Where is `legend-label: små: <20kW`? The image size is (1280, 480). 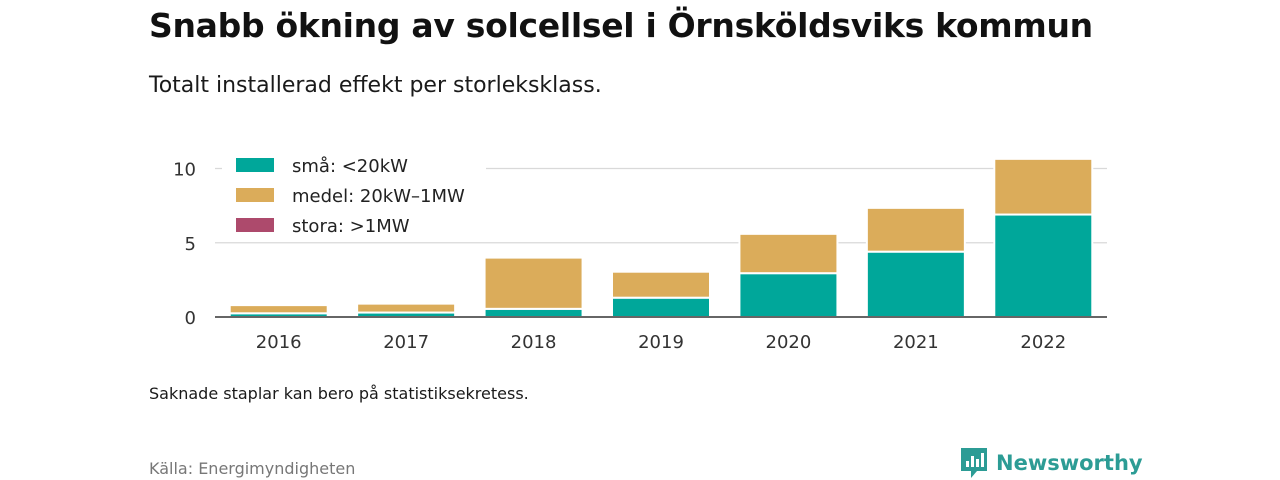 legend-label: små: <20kW is located at coordinates (350, 166).